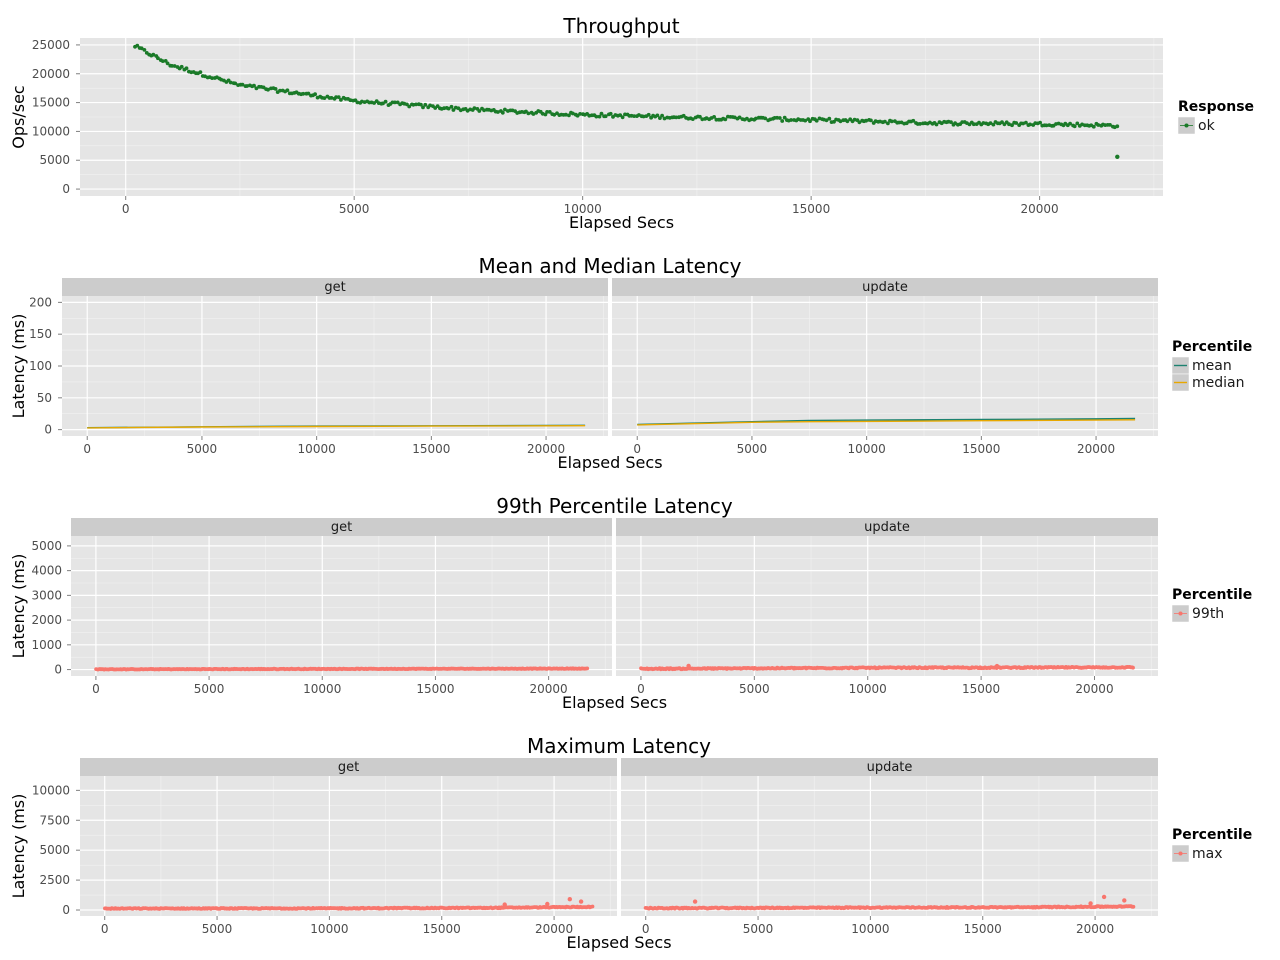 Image resolution: width=1280 pixels, height=960 pixels. I want to click on y-tick-label: 15000, so click(51, 103).